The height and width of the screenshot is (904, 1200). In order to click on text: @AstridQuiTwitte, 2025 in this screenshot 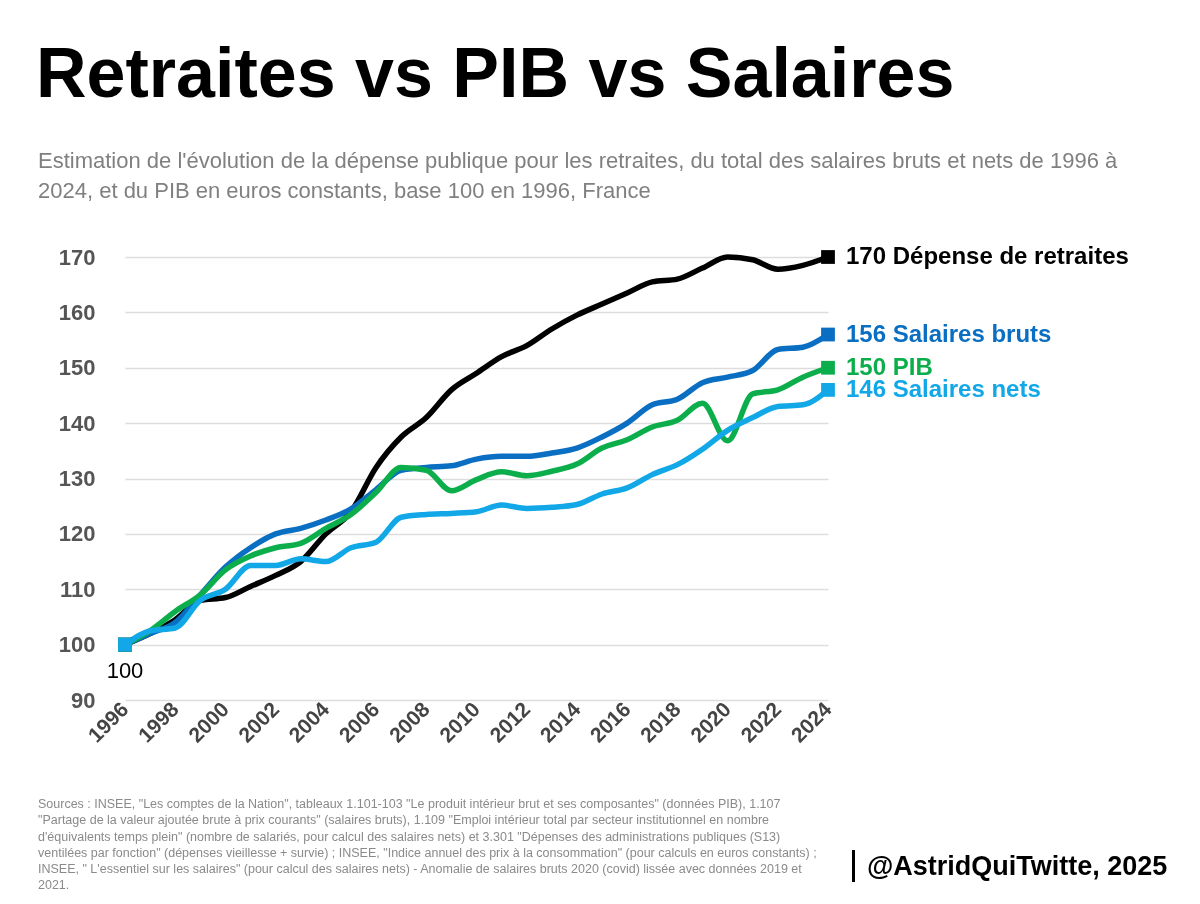, I will do `click(1010, 866)`.